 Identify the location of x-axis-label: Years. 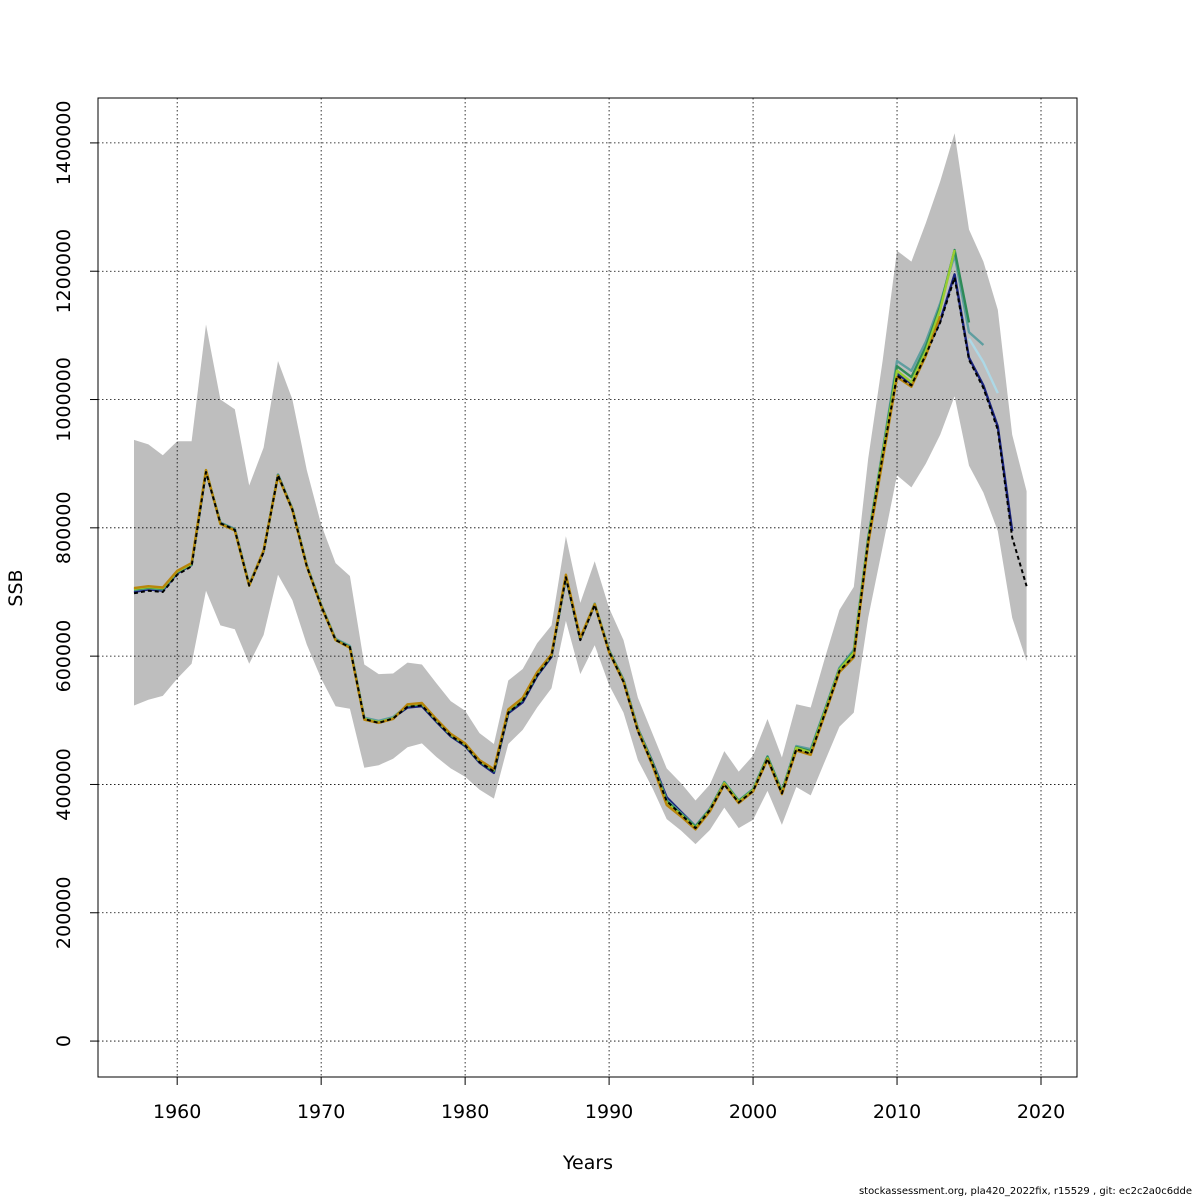
(587, 1163).